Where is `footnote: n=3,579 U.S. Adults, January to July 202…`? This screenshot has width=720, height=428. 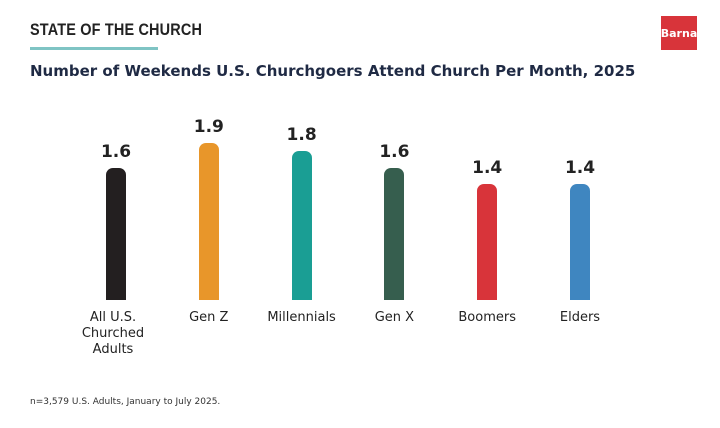 footnote: n=3,579 U.S. Adults, January to July 202… is located at coordinates (125, 402).